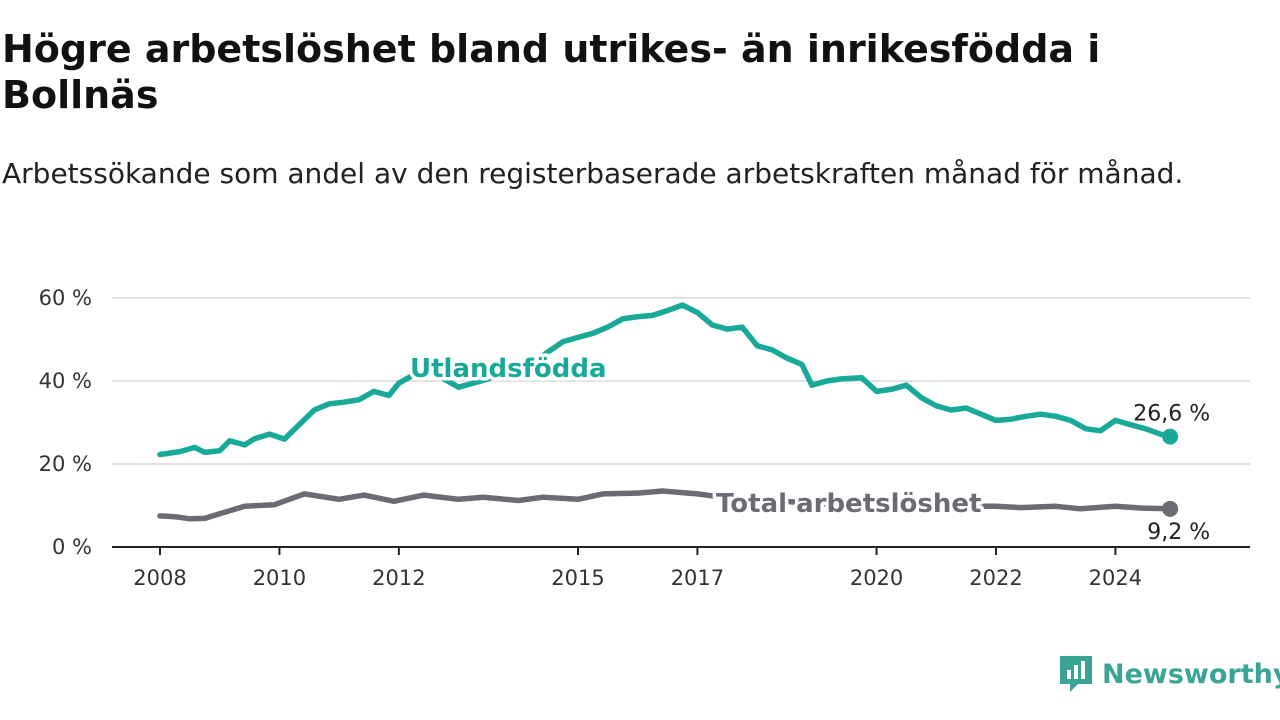 This screenshot has height=720, width=1280. I want to click on x-tick-label: 2012, so click(398, 578).